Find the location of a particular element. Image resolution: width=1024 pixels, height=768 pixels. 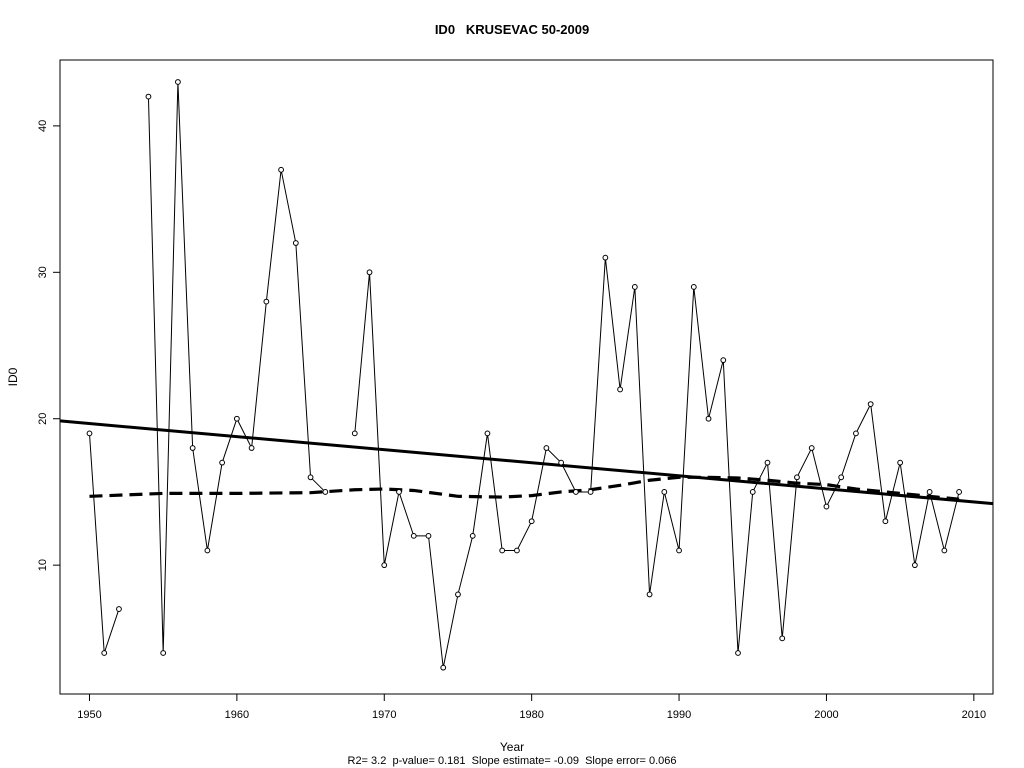

trend-line is located at coordinates (526, 462).